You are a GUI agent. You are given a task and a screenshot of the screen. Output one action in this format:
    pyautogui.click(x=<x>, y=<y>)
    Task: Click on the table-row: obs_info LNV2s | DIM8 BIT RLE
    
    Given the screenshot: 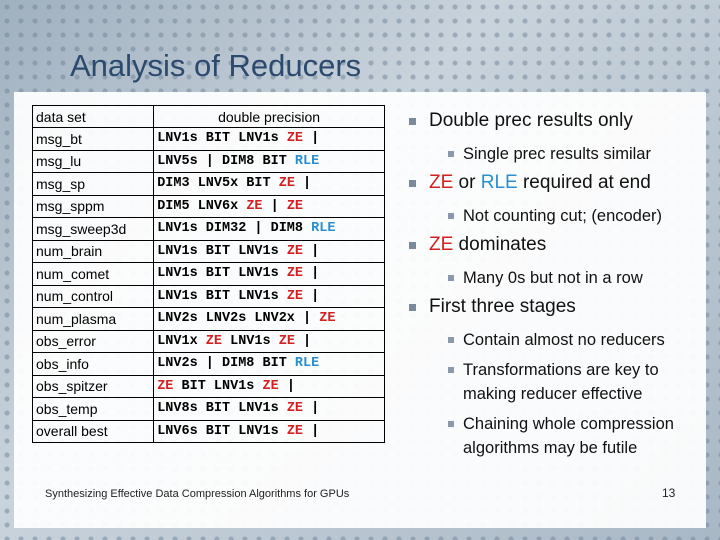 What is the action you would take?
    pyautogui.click(x=208, y=364)
    